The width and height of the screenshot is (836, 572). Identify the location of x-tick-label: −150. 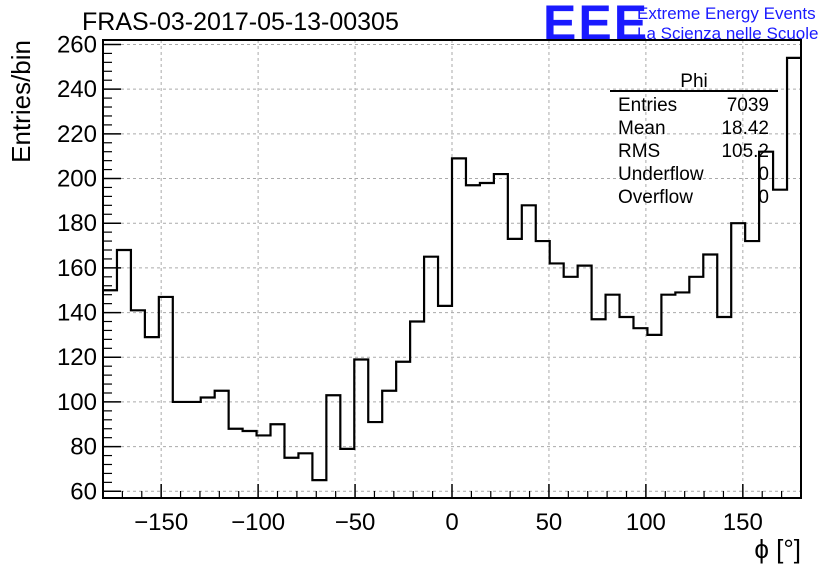
(161, 522).